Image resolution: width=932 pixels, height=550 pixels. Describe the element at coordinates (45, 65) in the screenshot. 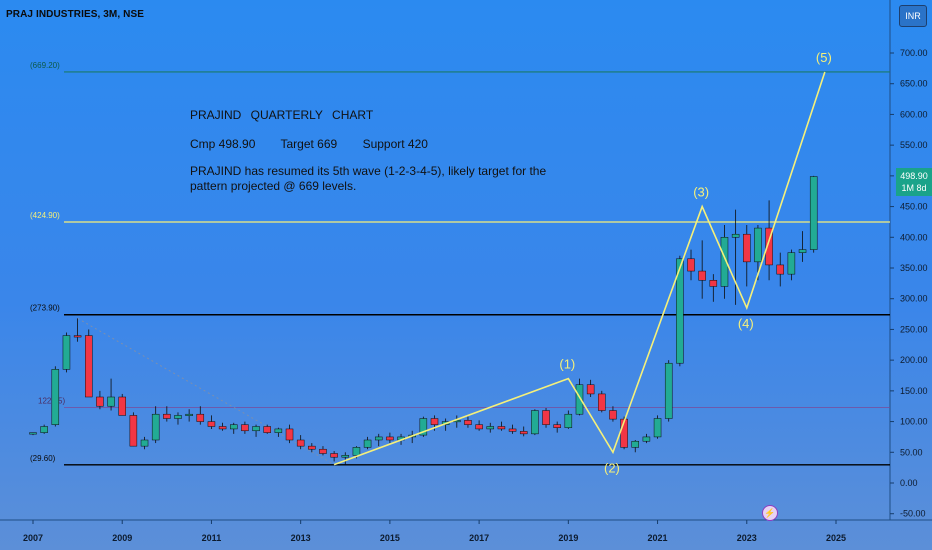

I see `level-label: (669.20)` at that location.